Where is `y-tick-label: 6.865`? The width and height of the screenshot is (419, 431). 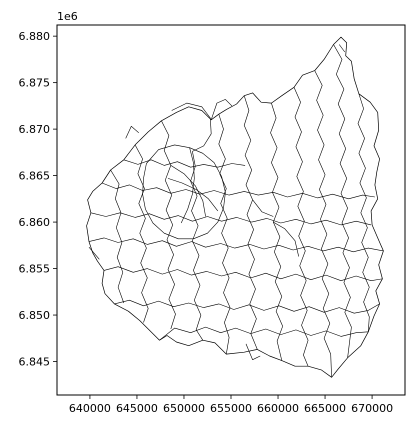 y-tick-label: 6.865 is located at coordinates (35, 176).